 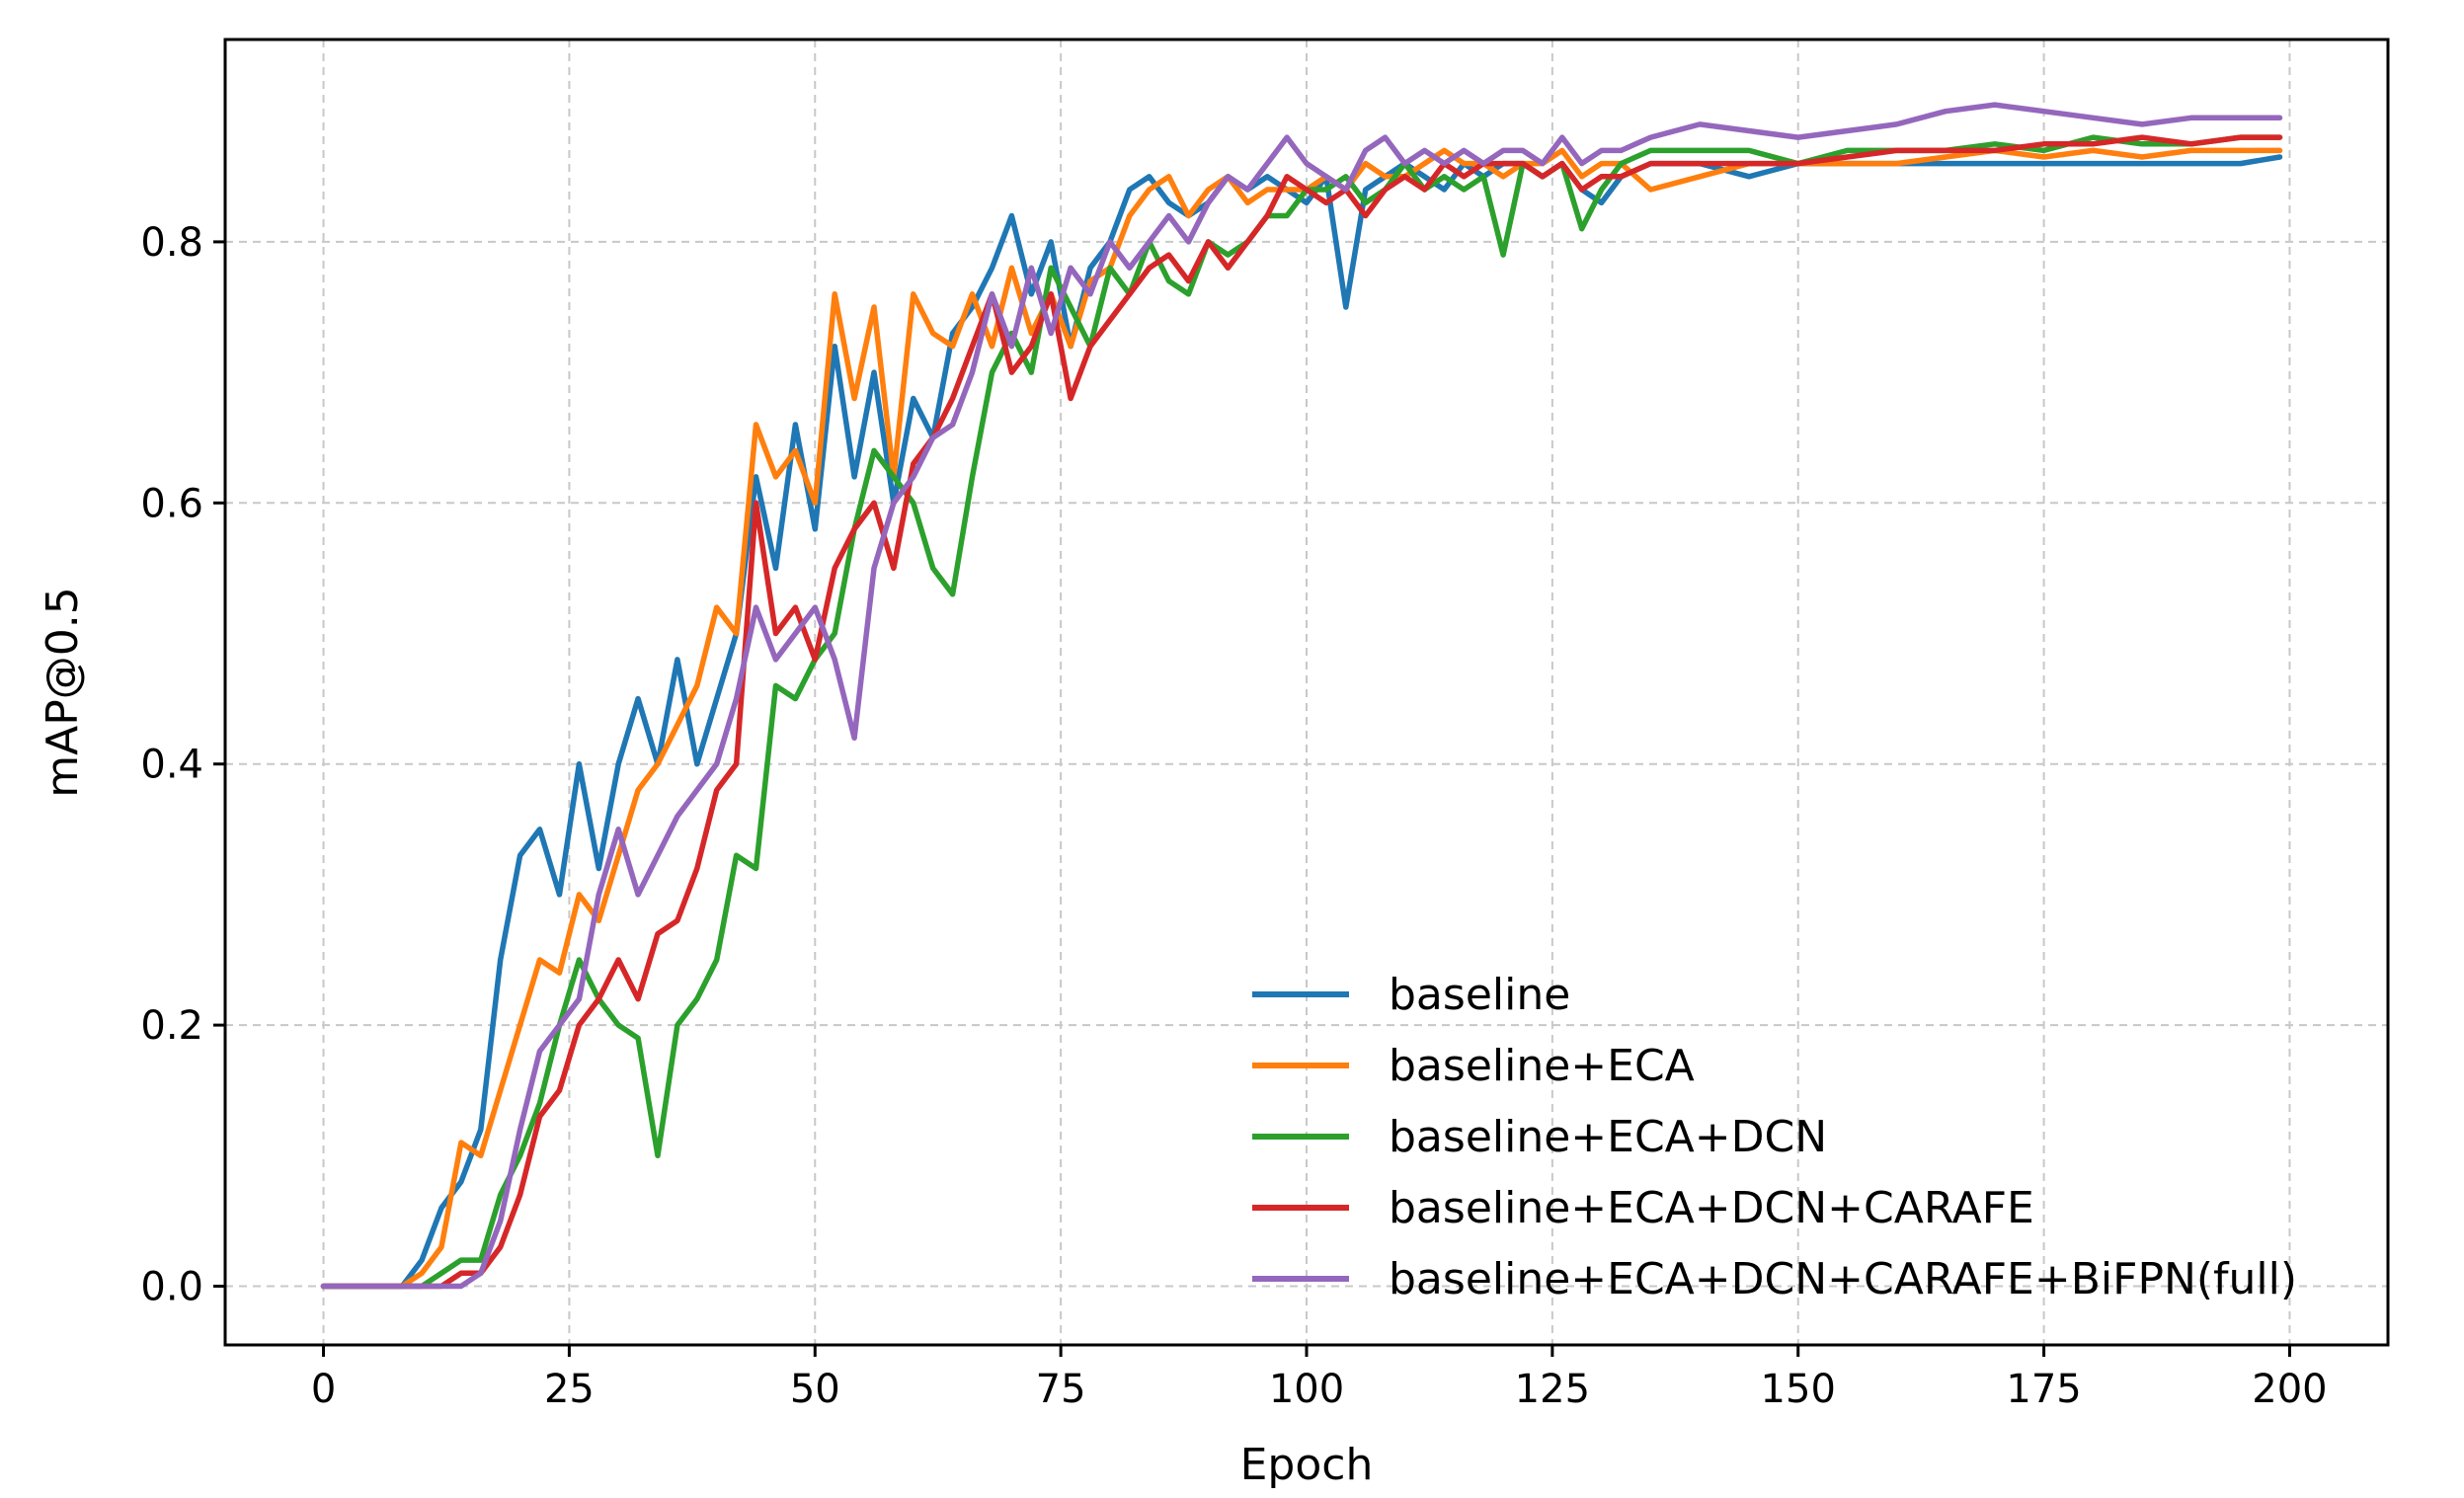 I want to click on x-axis: 0 25 50 75 100 125 150 175 200, so click(x=1319, y=1378).